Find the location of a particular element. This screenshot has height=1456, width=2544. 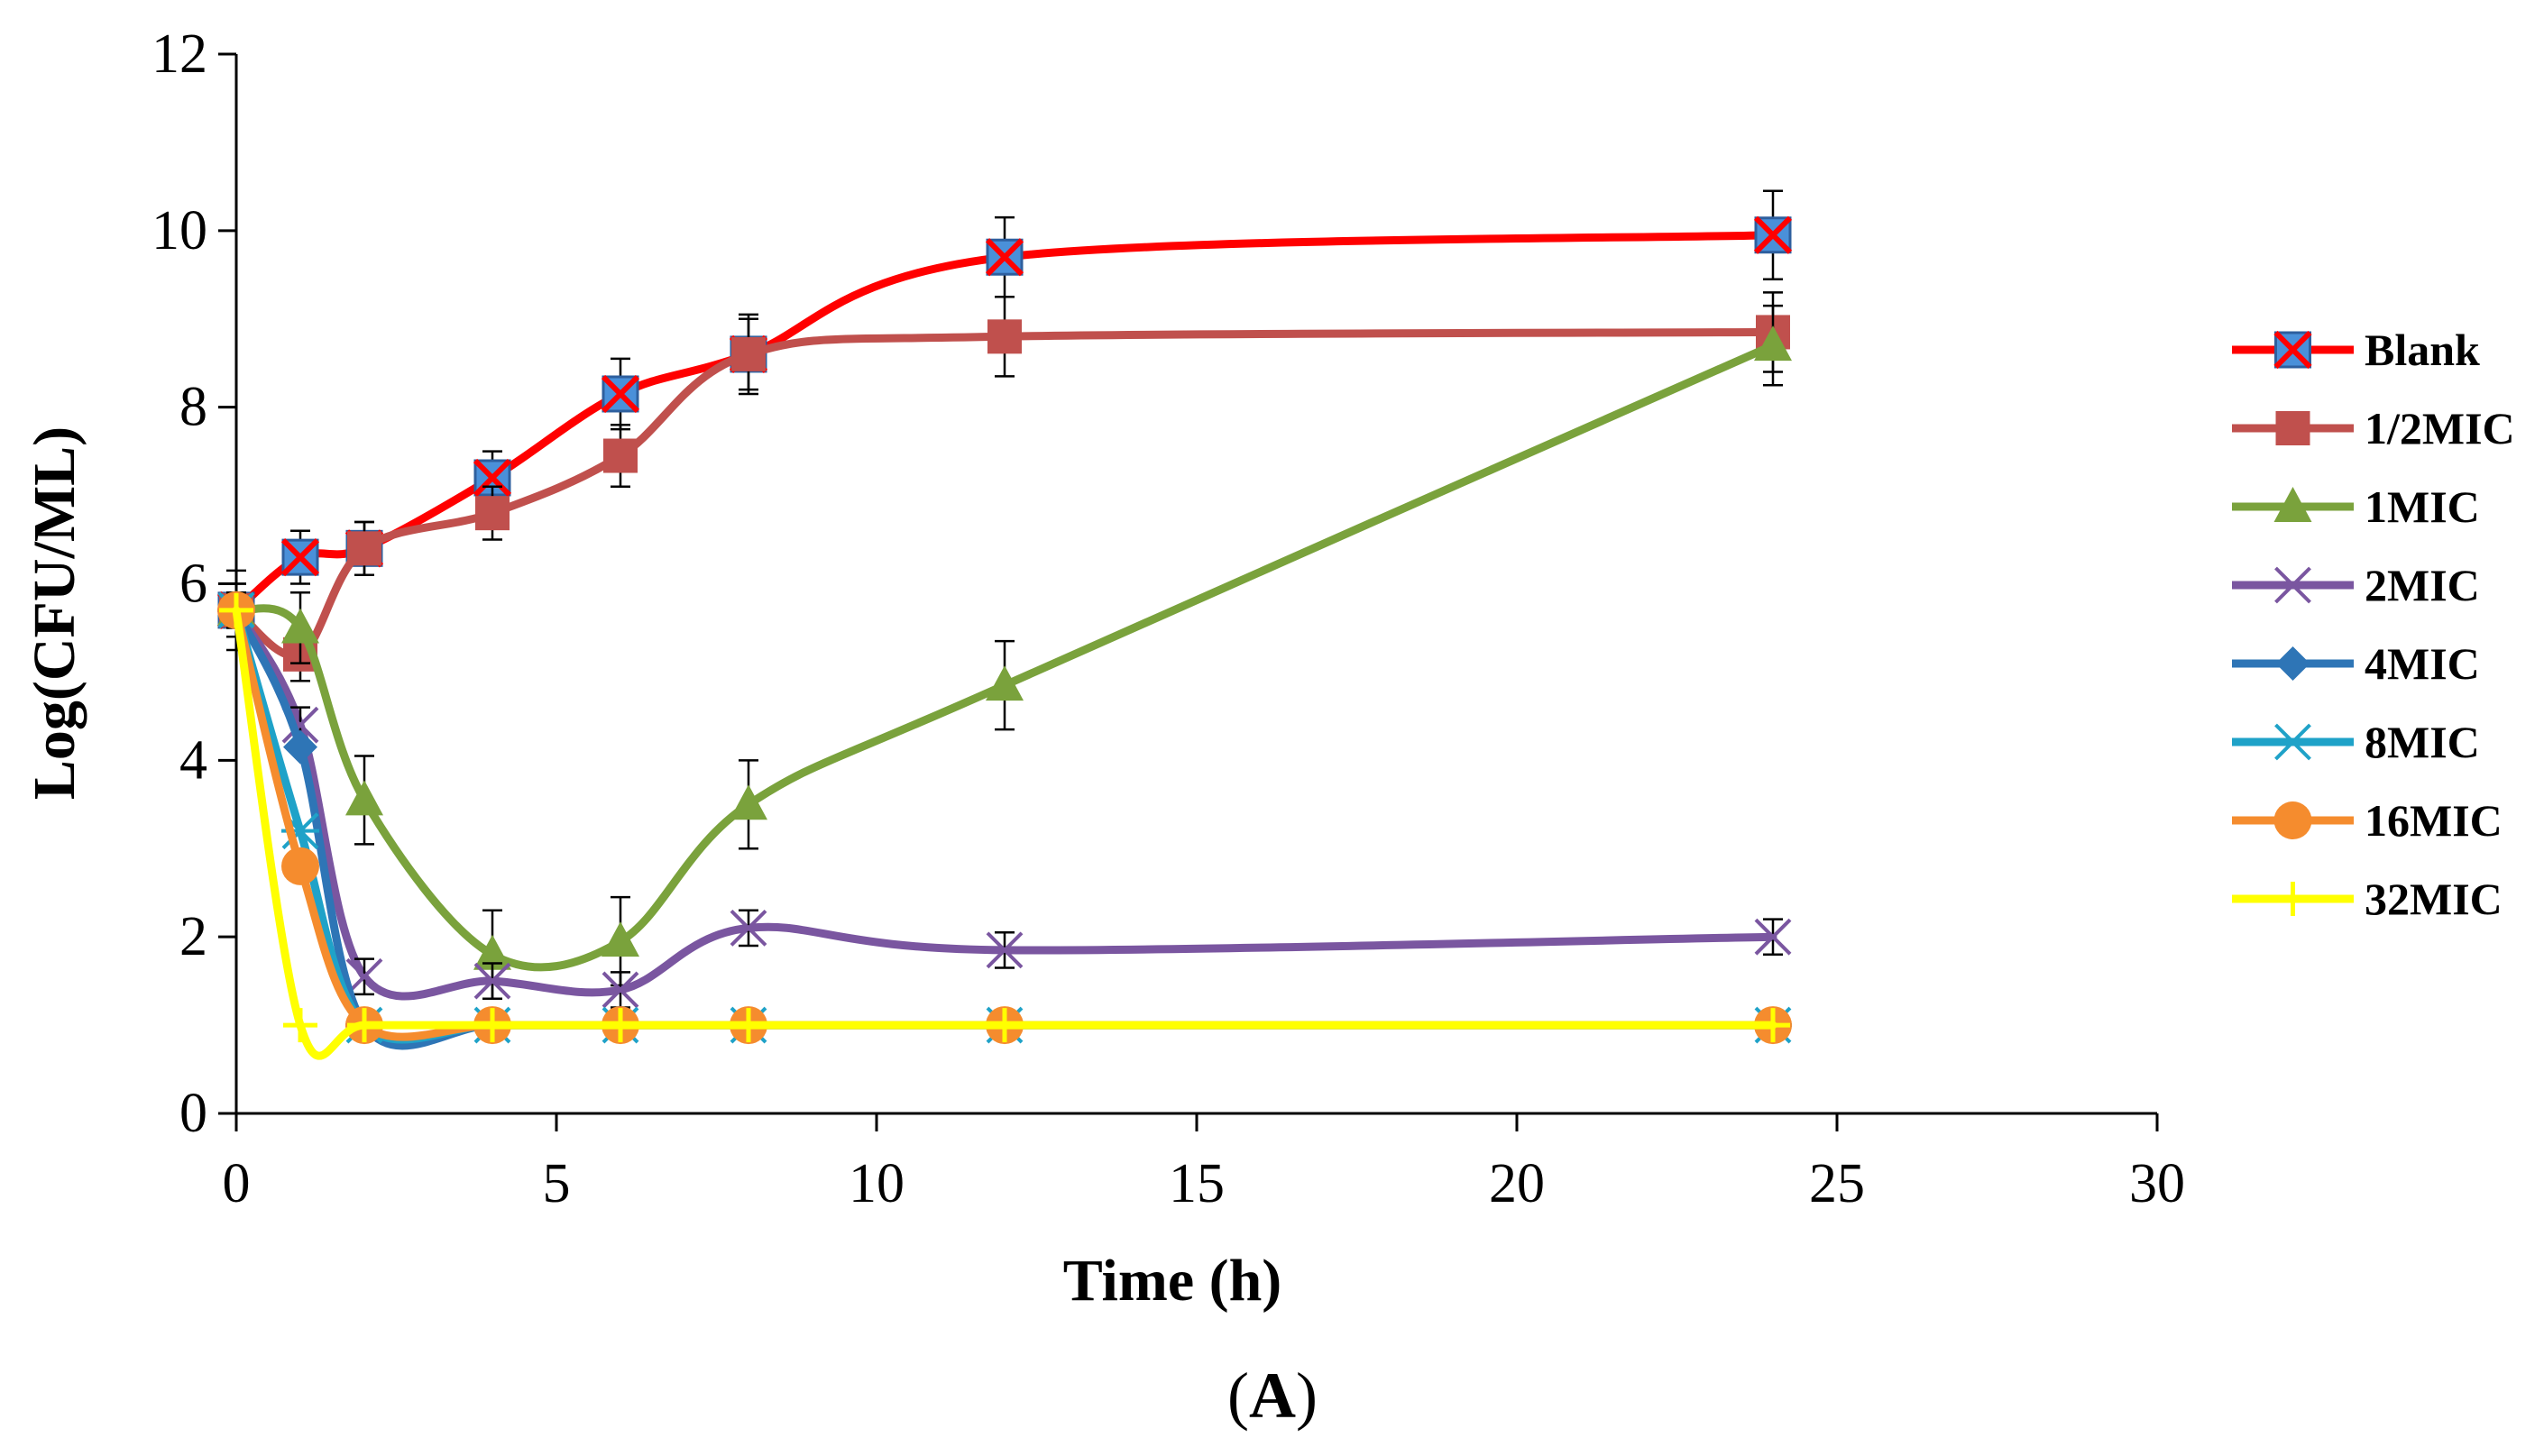

legend-marker-2mic is located at coordinates (2292, 585).